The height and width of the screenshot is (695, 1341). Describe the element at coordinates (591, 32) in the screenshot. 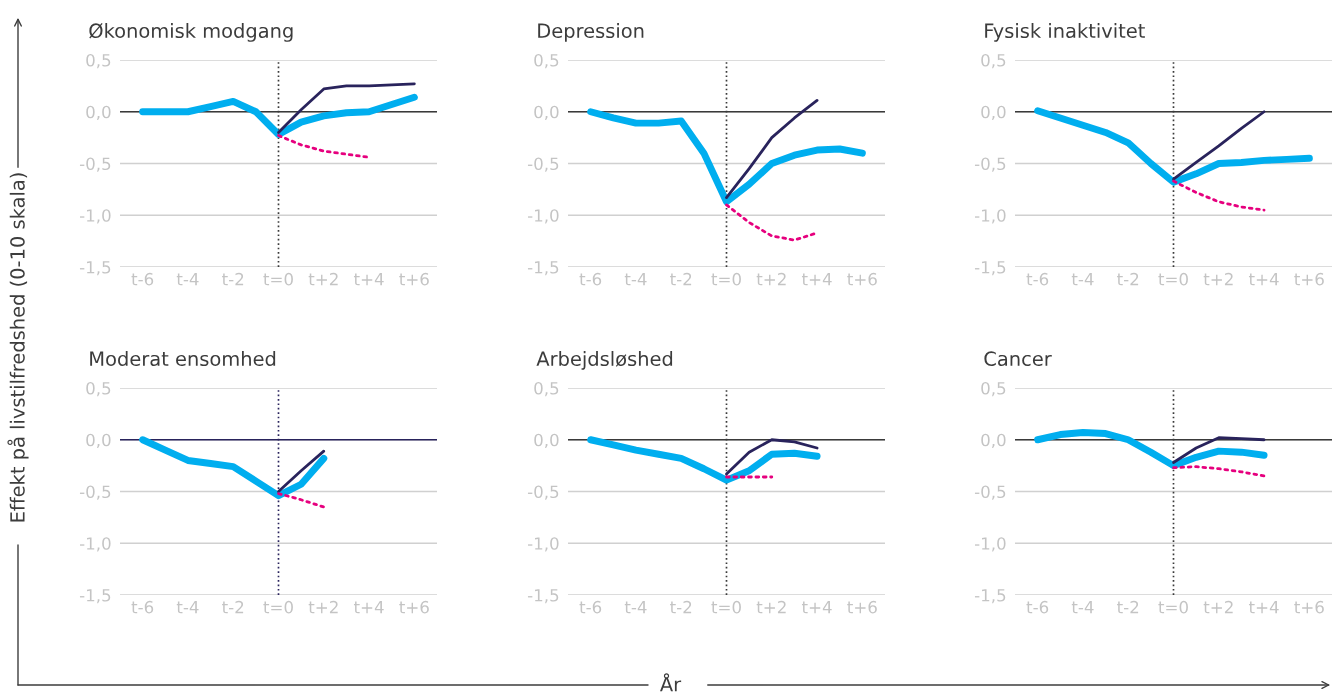

I see `chart-title: Depression` at that location.